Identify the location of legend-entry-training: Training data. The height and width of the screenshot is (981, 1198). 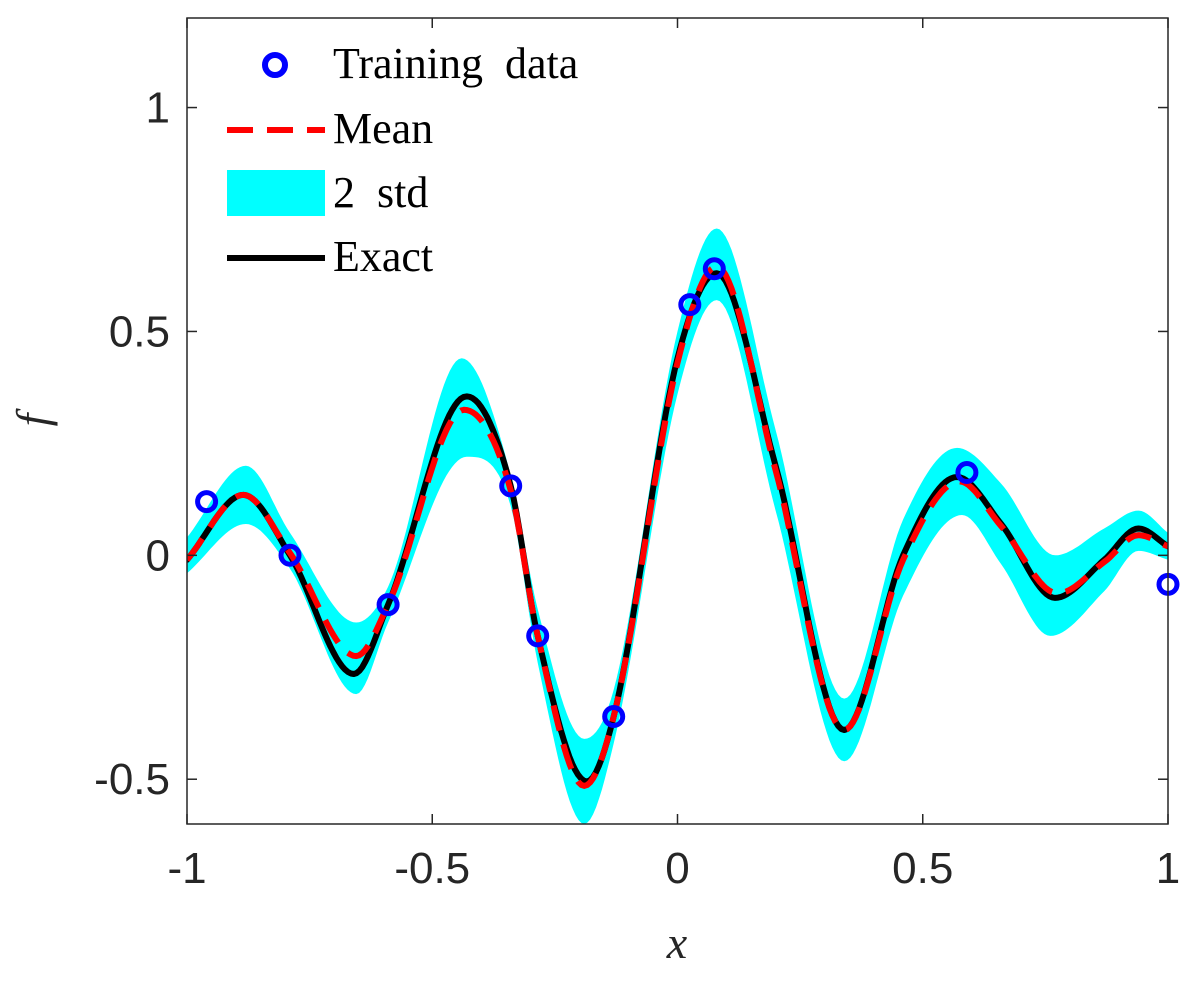
(420, 63).